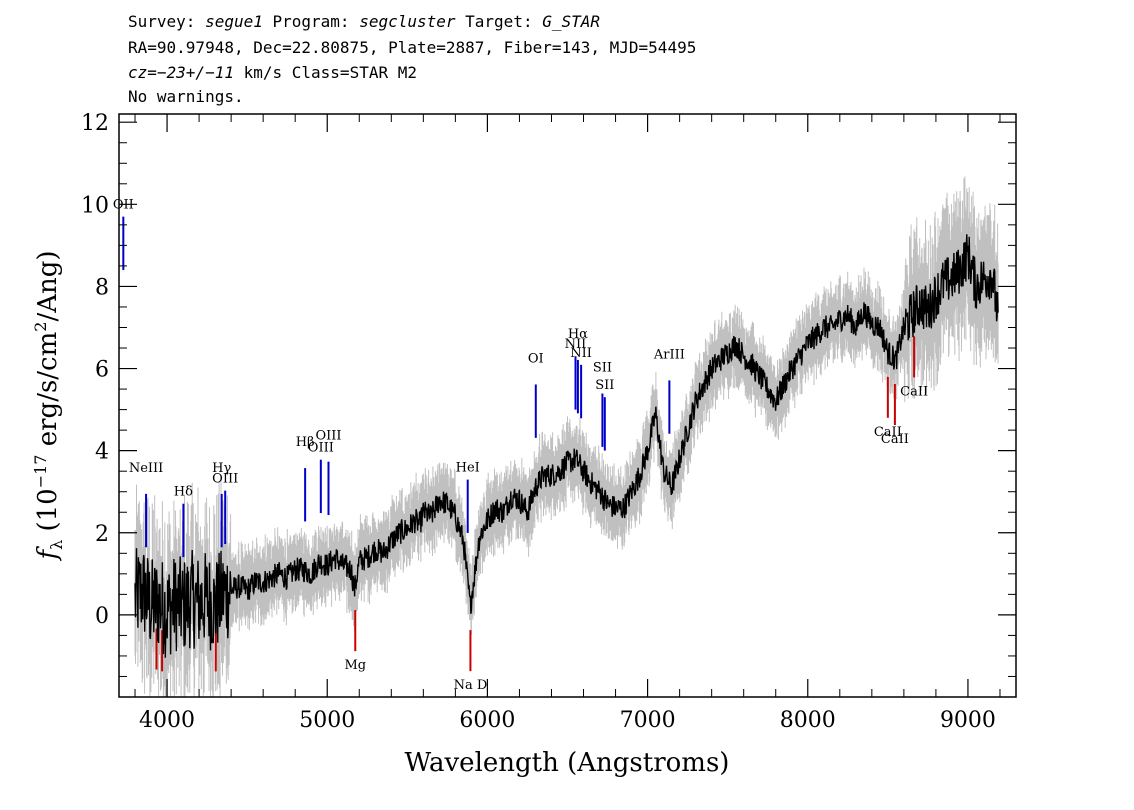 Image resolution: width=1134 pixels, height=810 pixels. What do you see at coordinates (183, 492) in the screenshot?
I see `spectral-line-label: Hδ` at bounding box center [183, 492].